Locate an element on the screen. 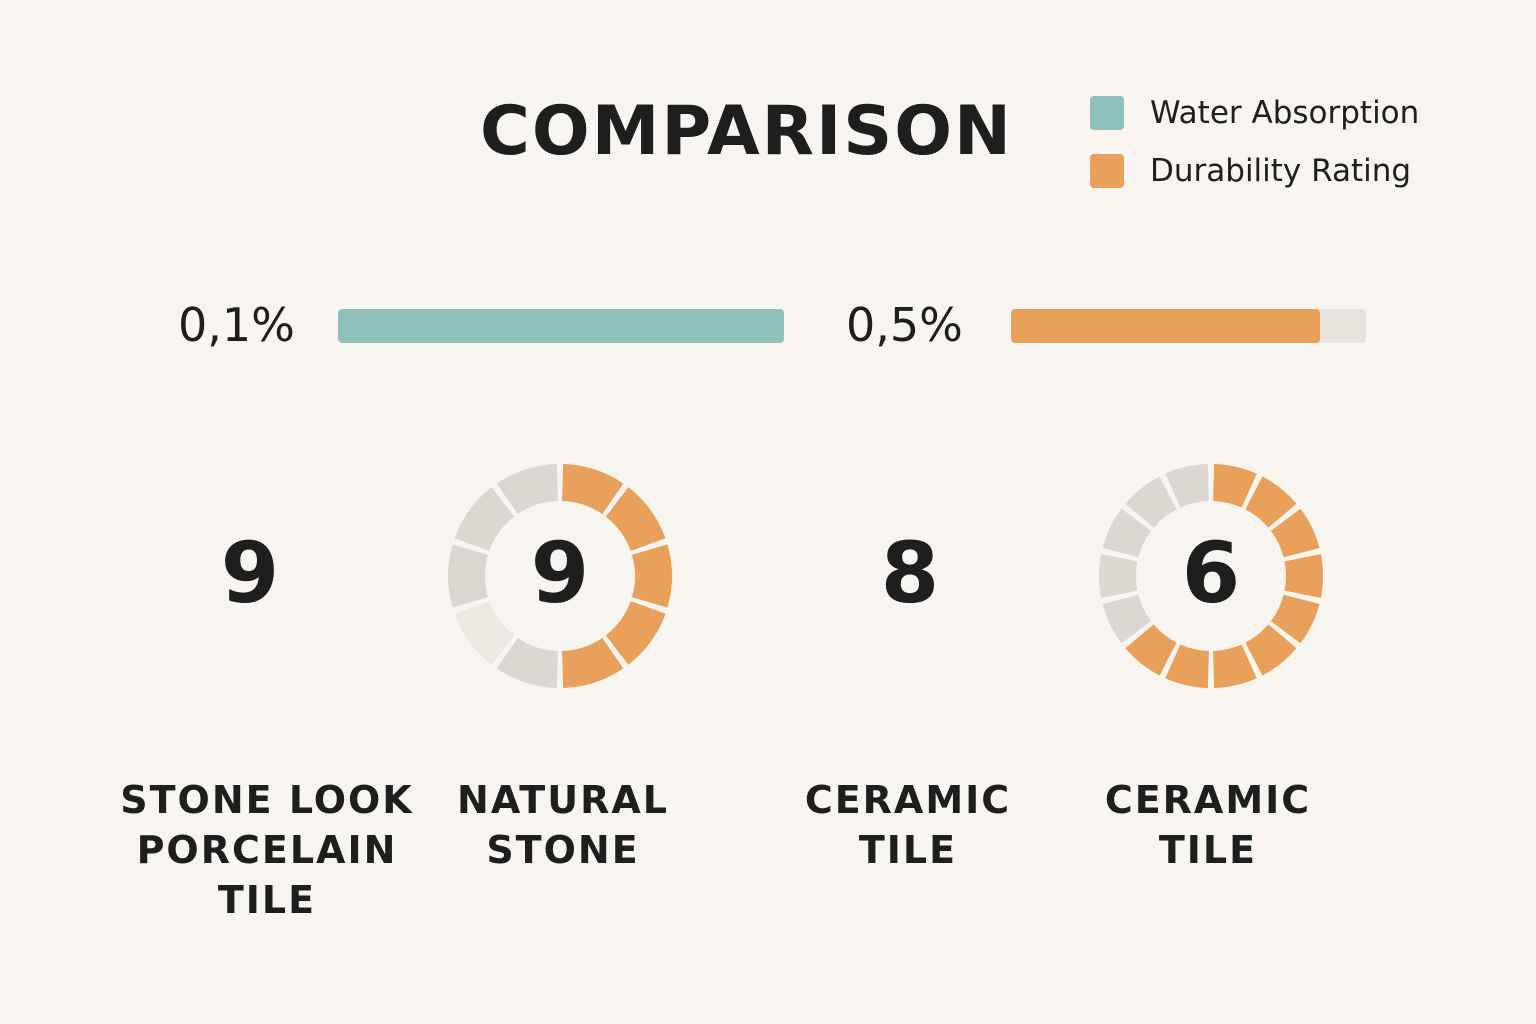 The width and height of the screenshot is (1536, 1024). legend-swatch-durability-rating is located at coordinates (1107, 171).